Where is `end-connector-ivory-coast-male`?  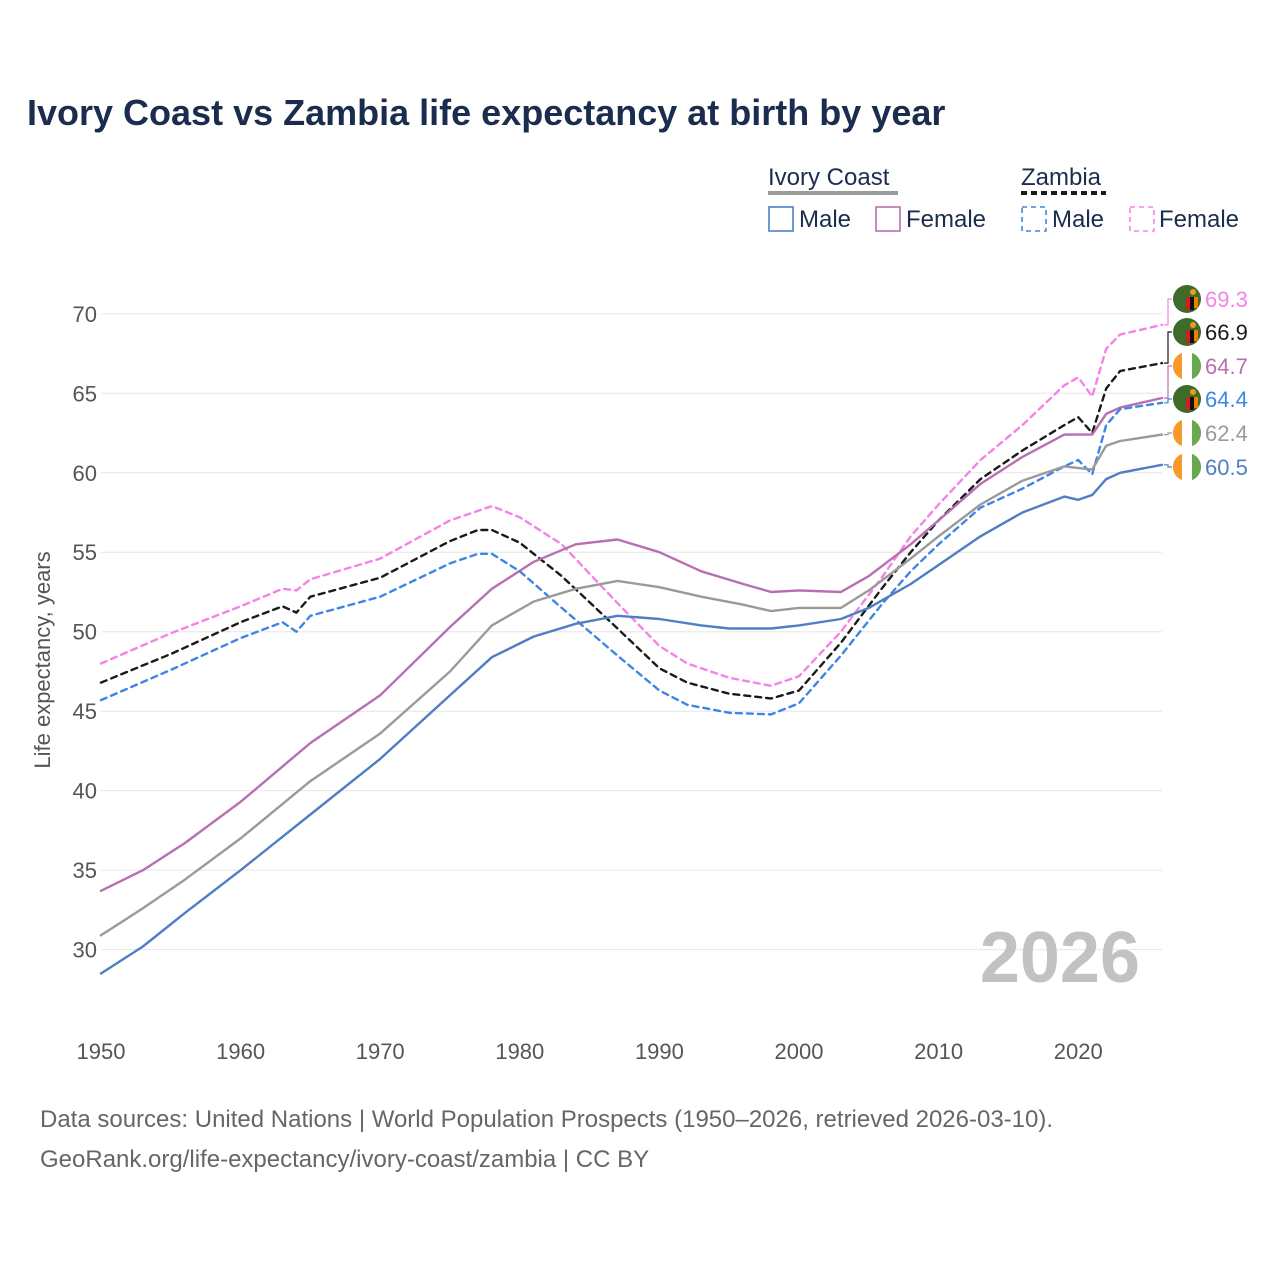
end-connector-ivory-coast-male is located at coordinates (1168, 466).